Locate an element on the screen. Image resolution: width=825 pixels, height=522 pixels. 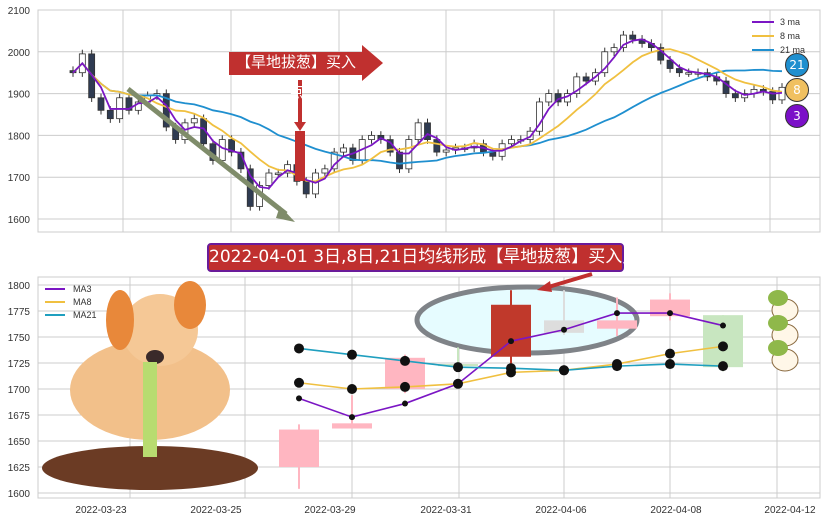
buy-arrow-down-head is located at coordinates (300, 126).